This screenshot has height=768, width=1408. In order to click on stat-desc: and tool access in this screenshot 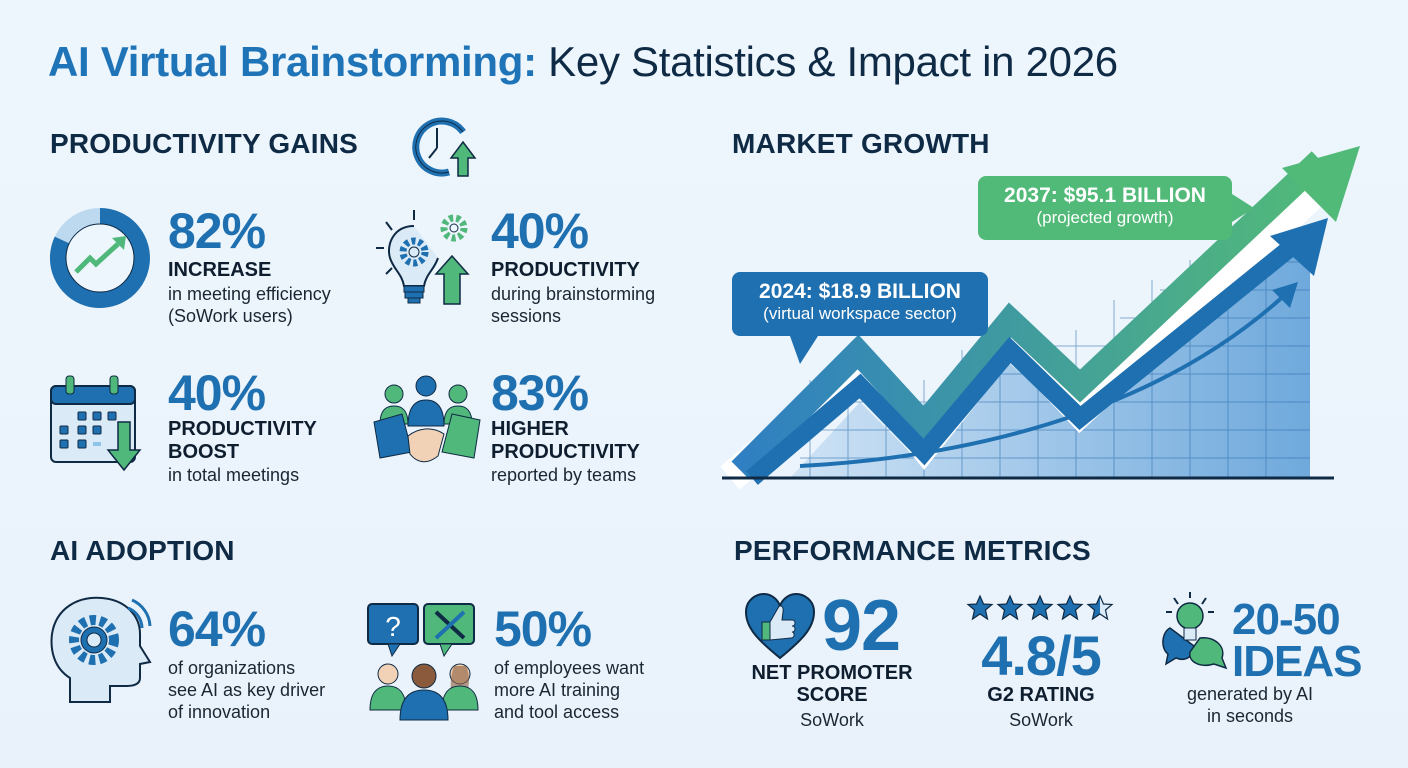, I will do `click(557, 712)`.